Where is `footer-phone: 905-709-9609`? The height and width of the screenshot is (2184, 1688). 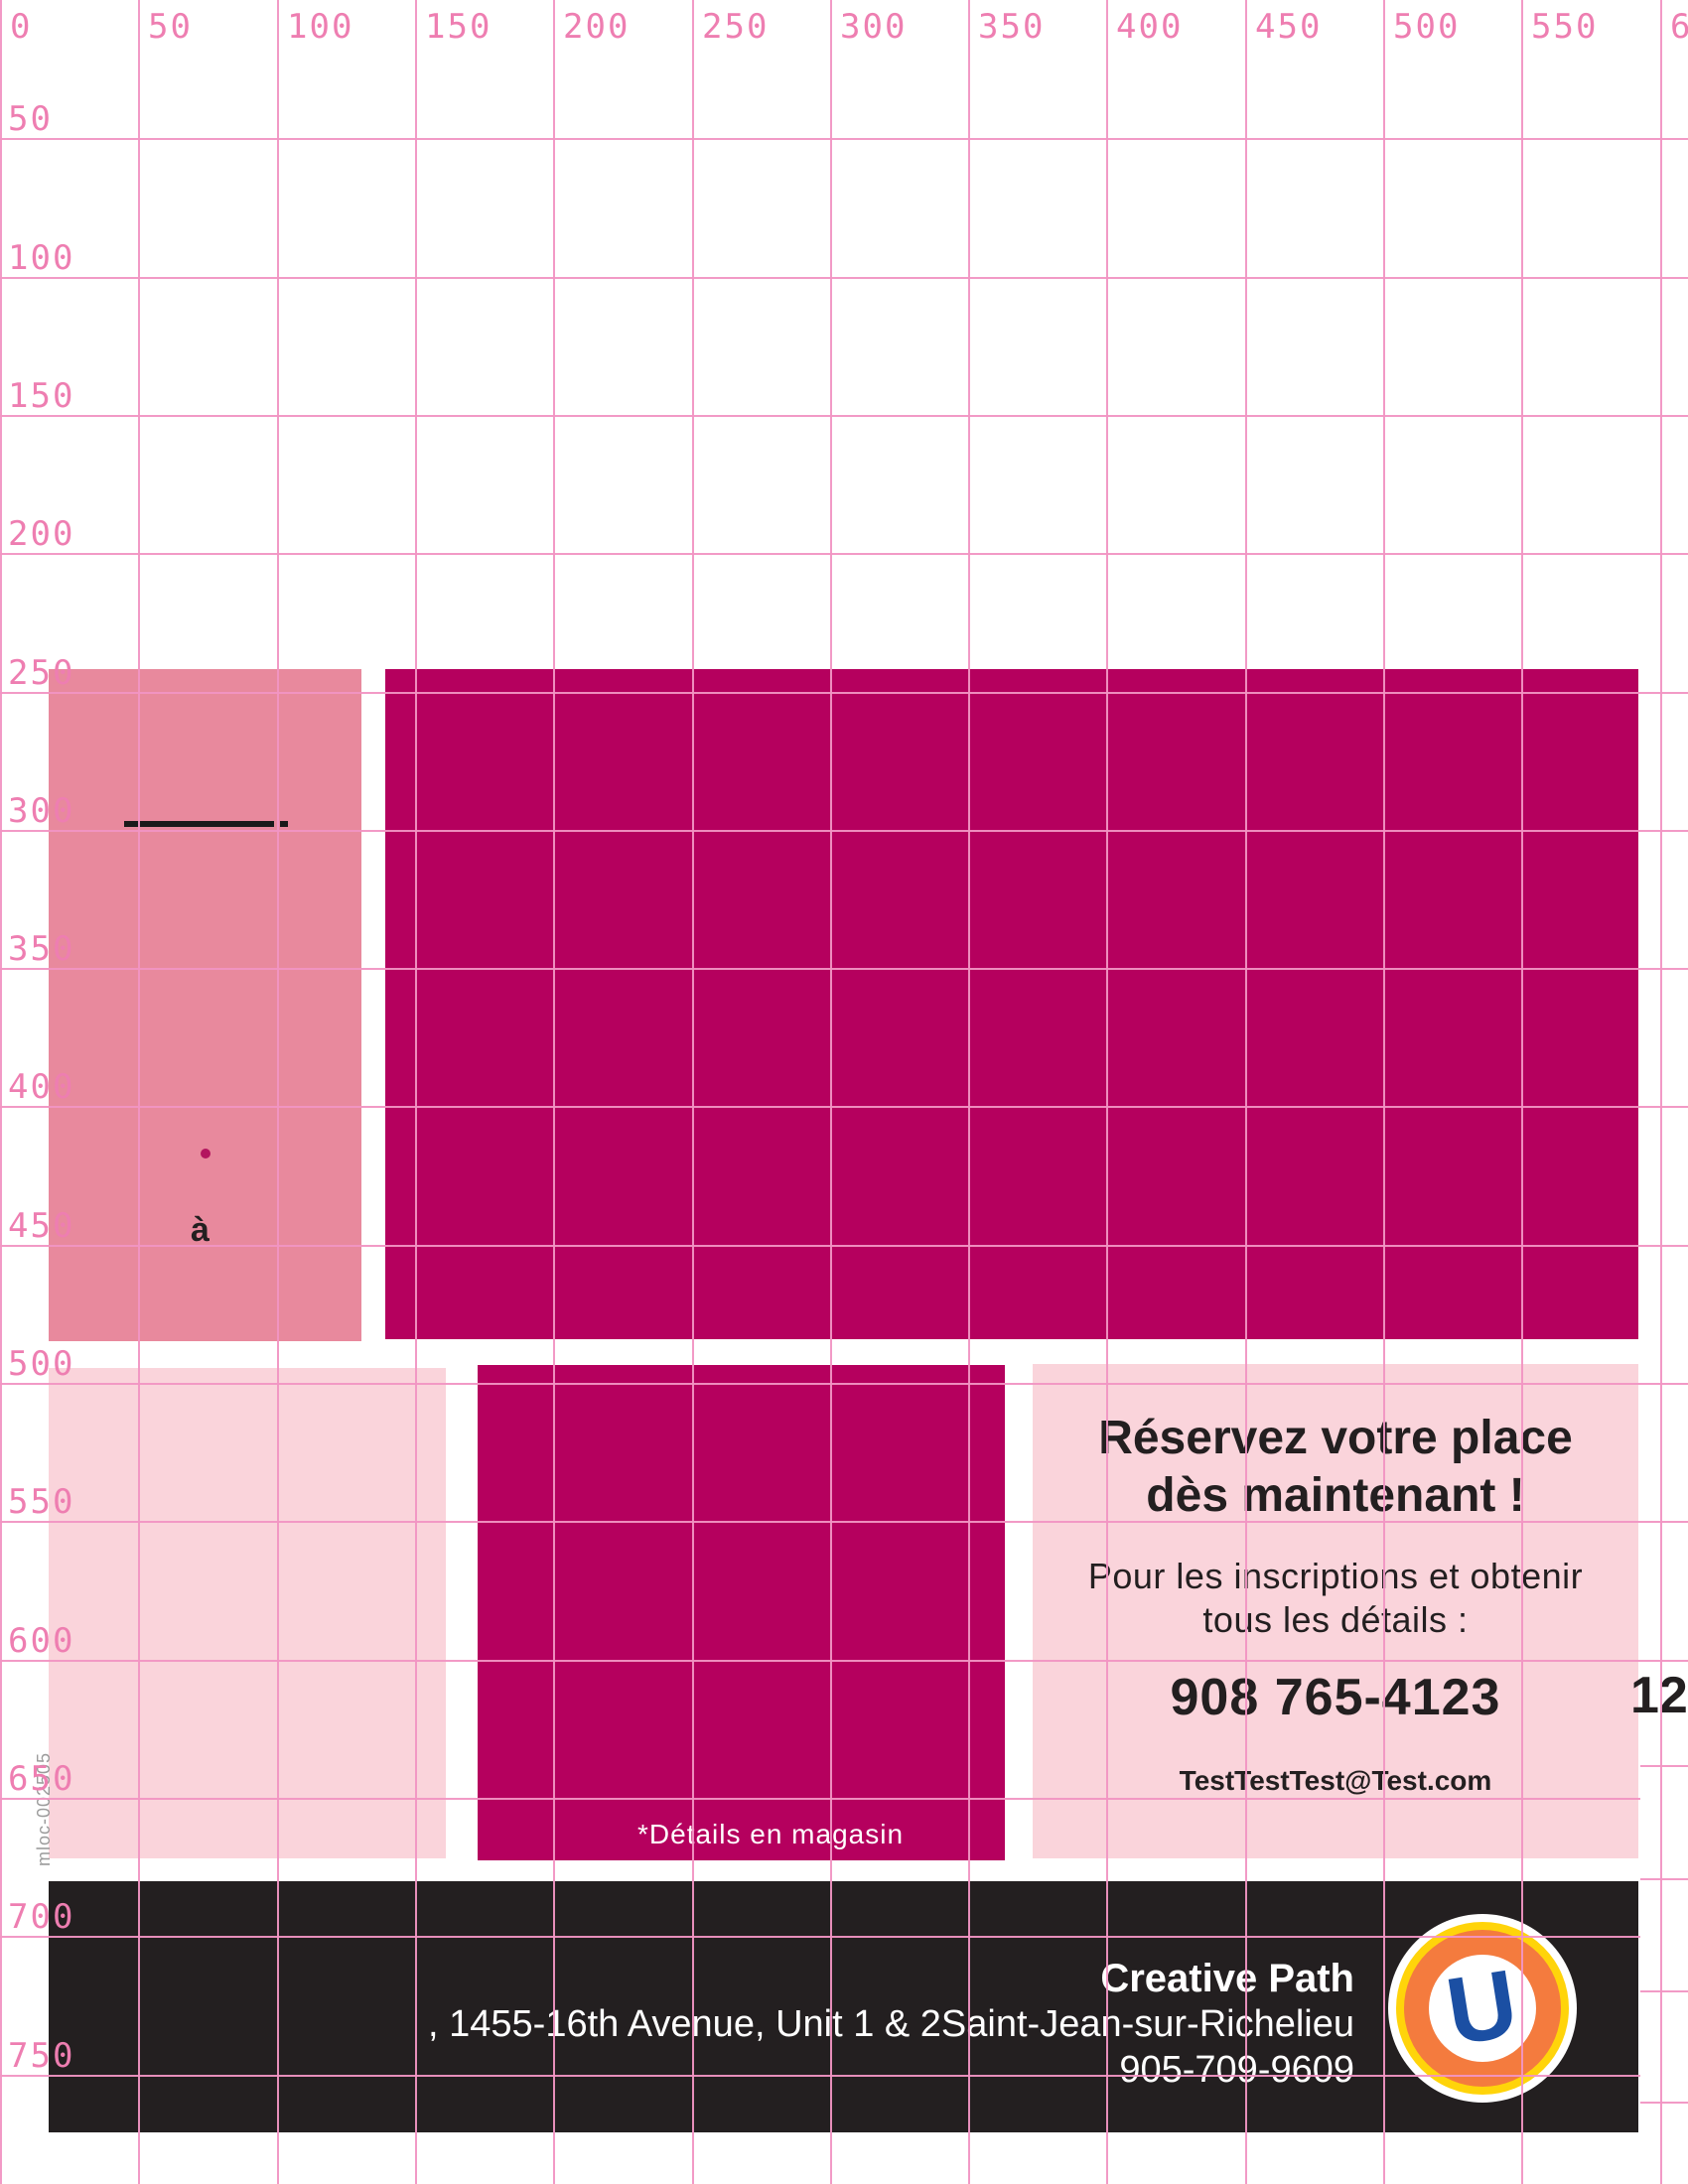
footer-phone: 905-709-9609 is located at coordinates (1236, 2070).